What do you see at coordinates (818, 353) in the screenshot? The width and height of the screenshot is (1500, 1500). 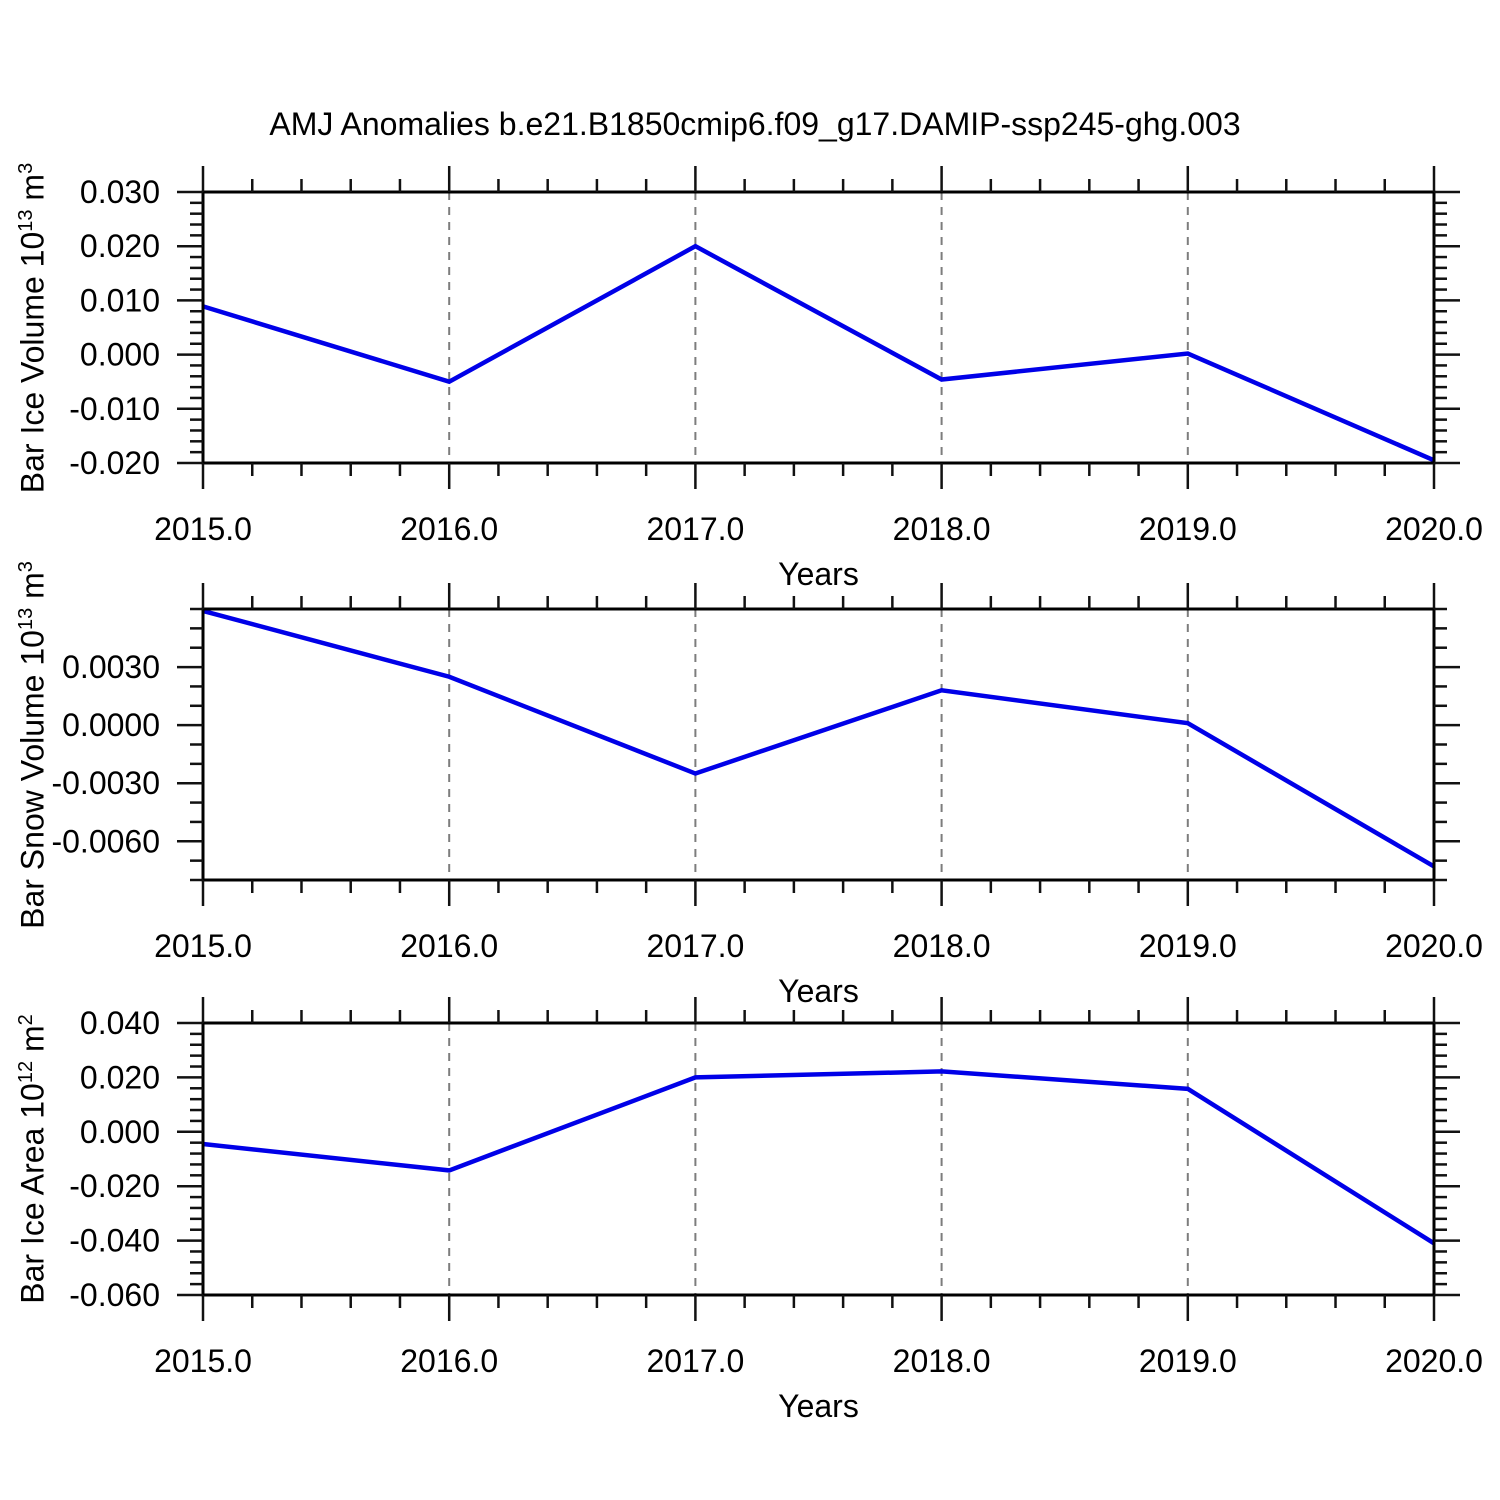 I see `data-line-ice-volume` at bounding box center [818, 353].